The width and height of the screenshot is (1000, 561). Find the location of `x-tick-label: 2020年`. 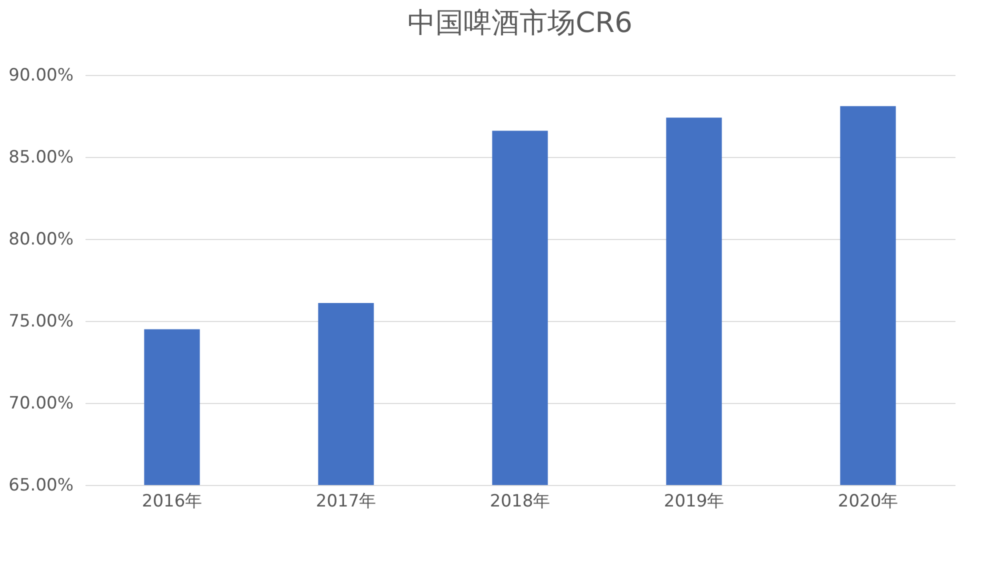

x-tick-label: 2020年 is located at coordinates (868, 502).